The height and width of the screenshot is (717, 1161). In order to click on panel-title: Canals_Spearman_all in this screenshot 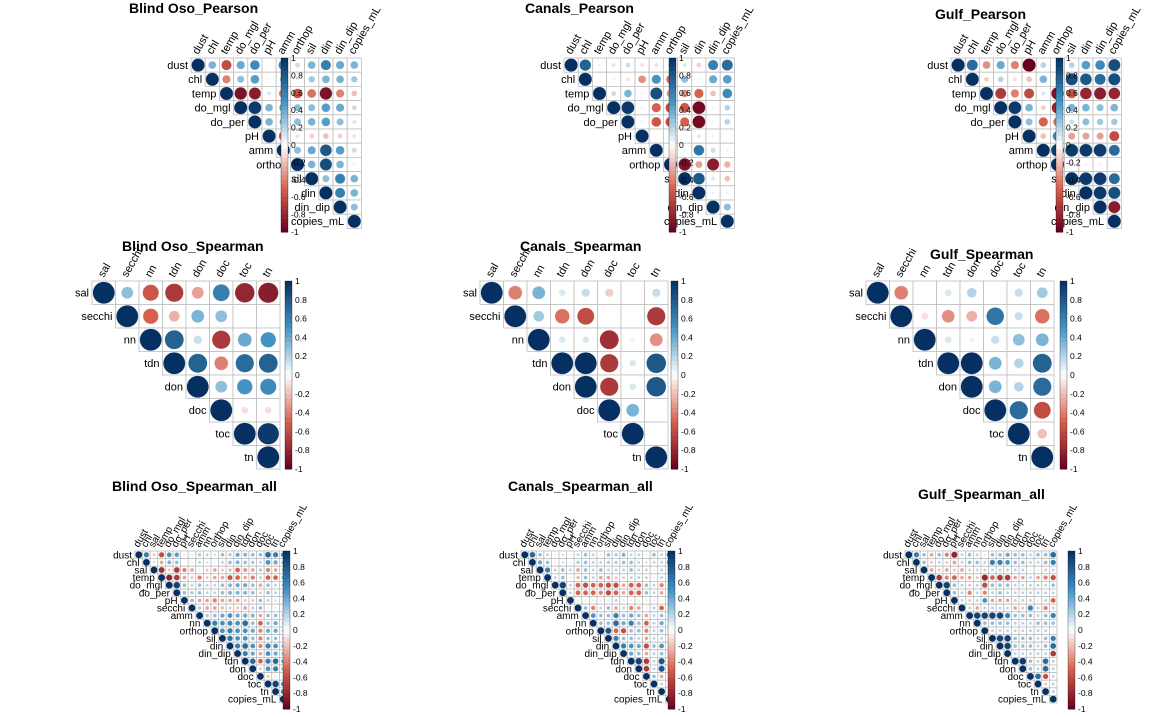, I will do `click(580, 486)`.